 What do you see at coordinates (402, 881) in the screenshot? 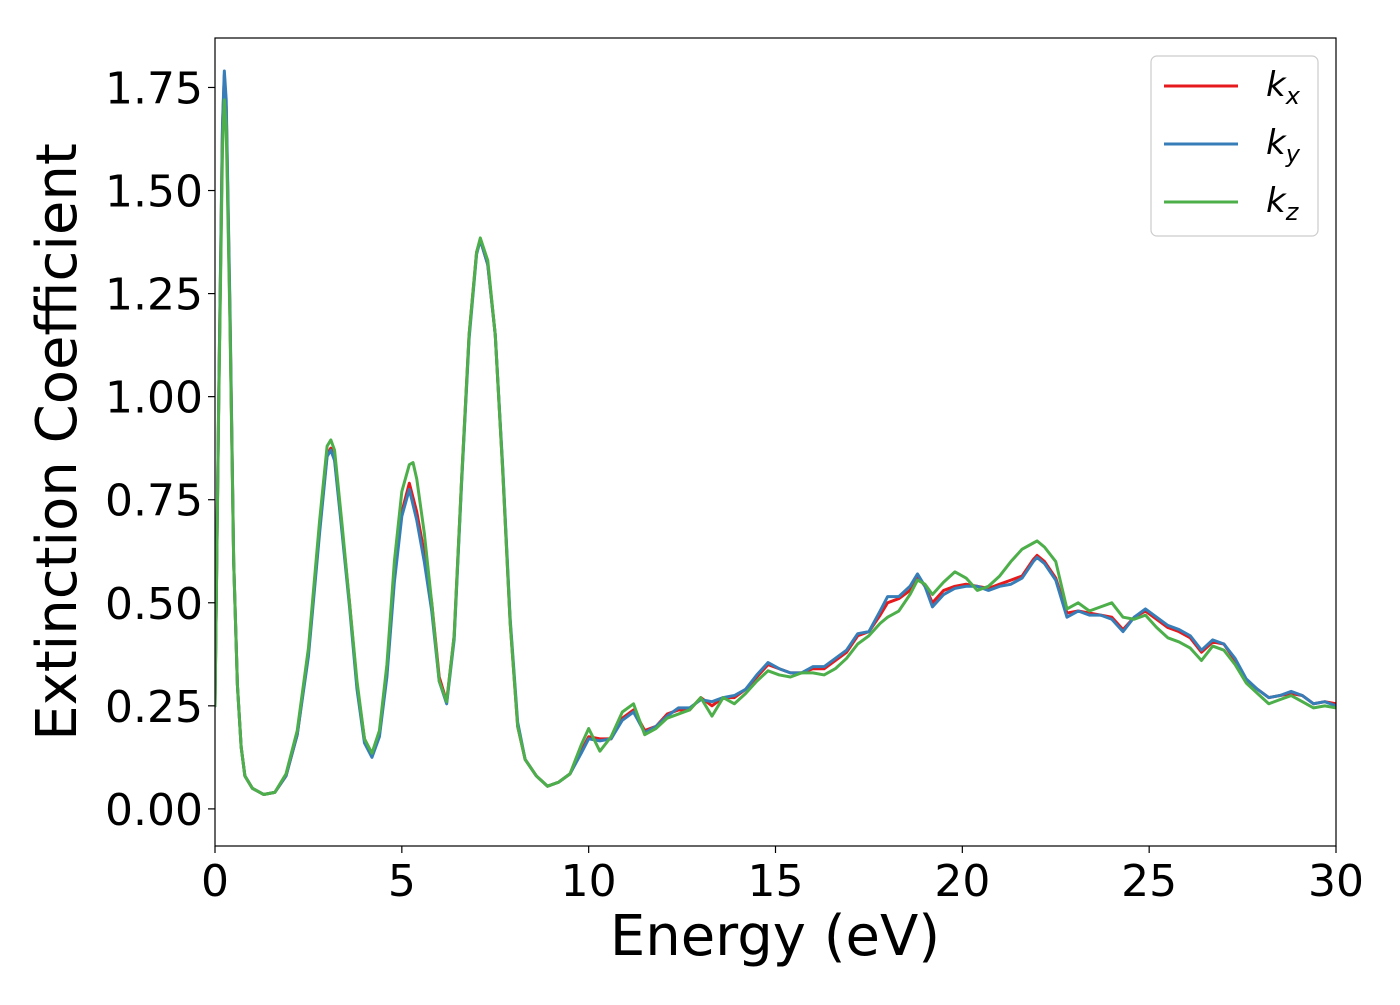
I see `x-tick-label: 5` at bounding box center [402, 881].